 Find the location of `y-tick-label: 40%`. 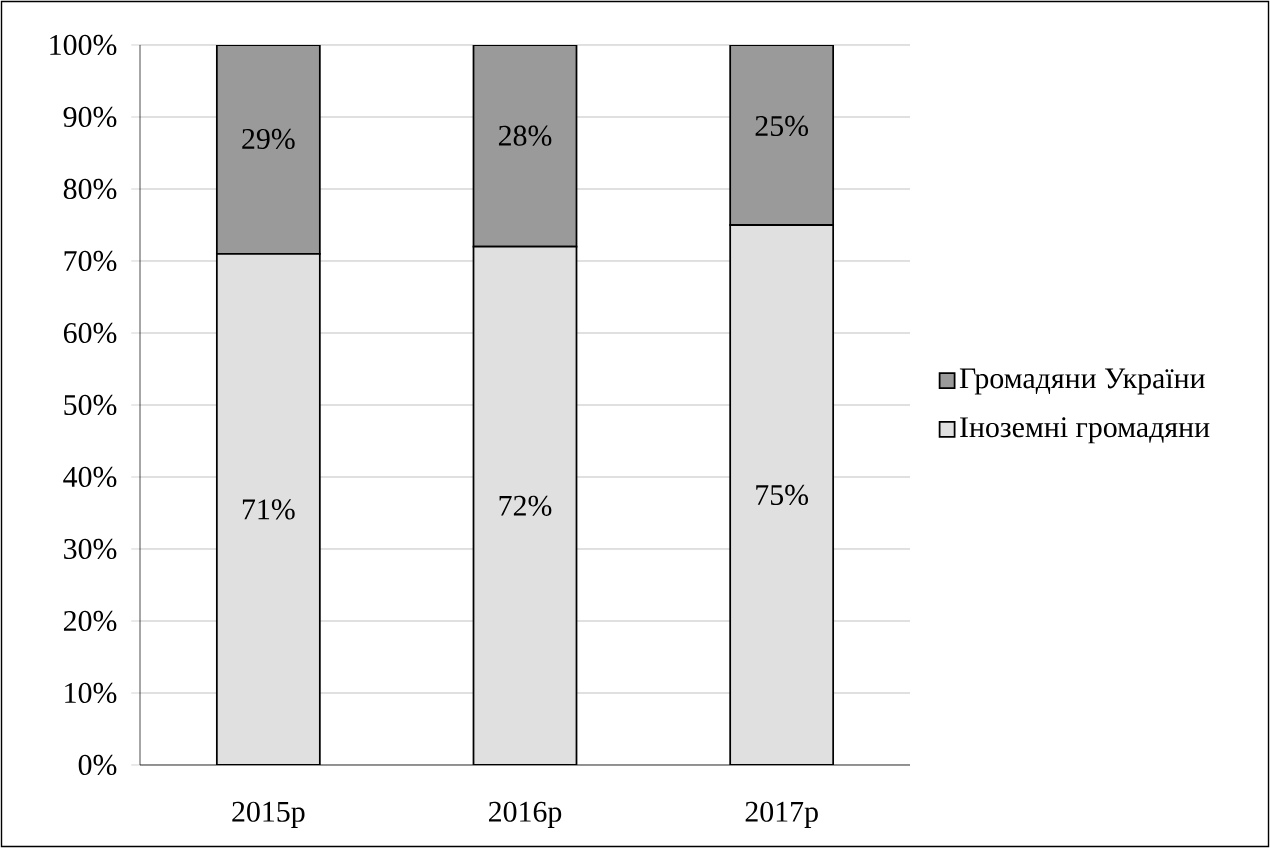

y-tick-label: 40% is located at coordinates (90, 477).